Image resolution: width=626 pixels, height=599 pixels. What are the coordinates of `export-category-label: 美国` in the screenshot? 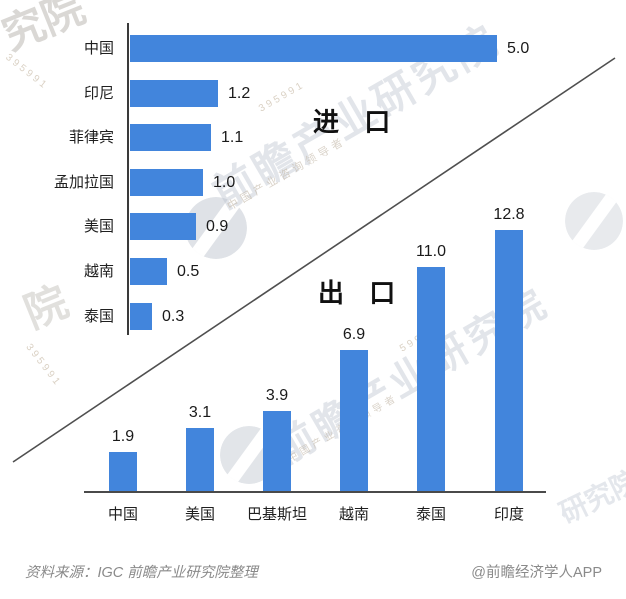 It's located at (199, 514).